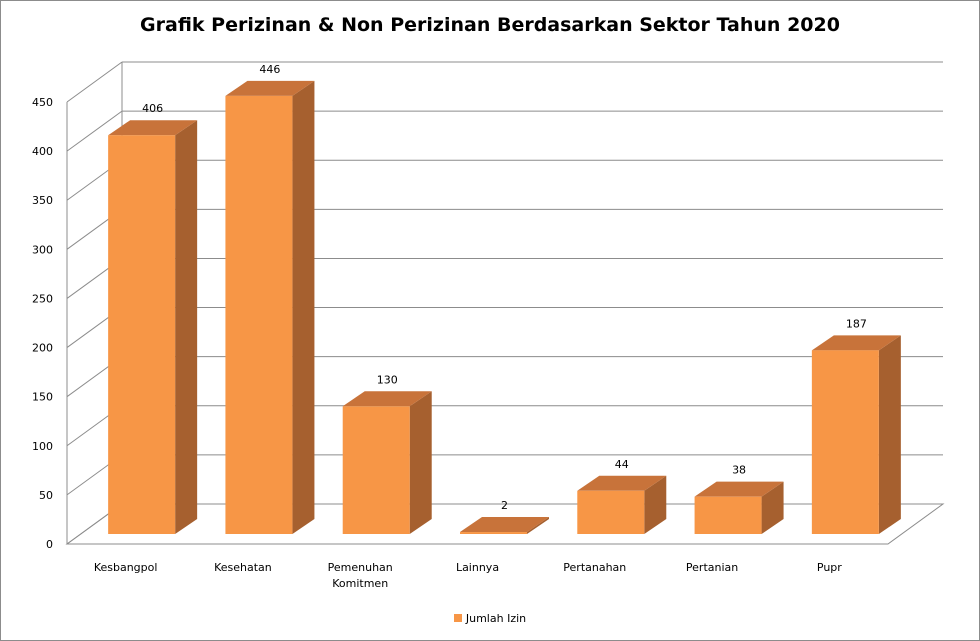  I want to click on data-label: 44, so click(622, 464).